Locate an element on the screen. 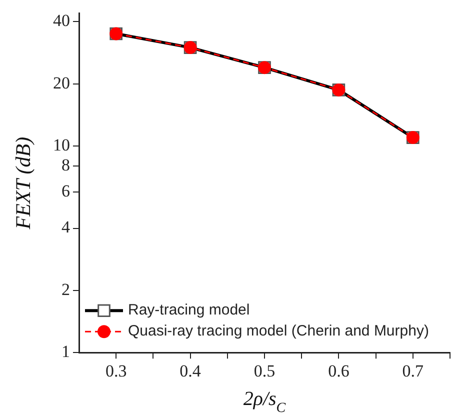 Image resolution: width=465 pixels, height=413 pixels. x-tick-label: 0.6 is located at coordinates (339, 370).